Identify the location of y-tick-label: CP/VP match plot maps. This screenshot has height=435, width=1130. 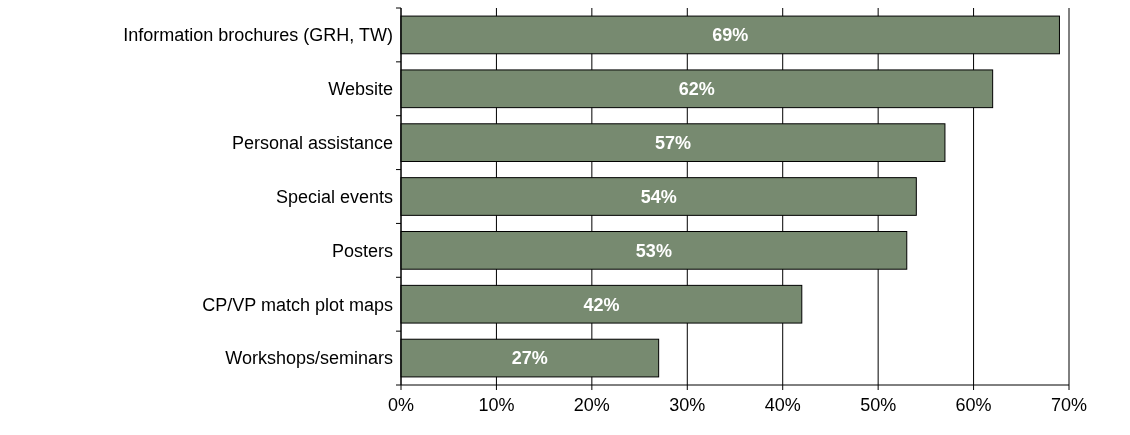
(297, 304).